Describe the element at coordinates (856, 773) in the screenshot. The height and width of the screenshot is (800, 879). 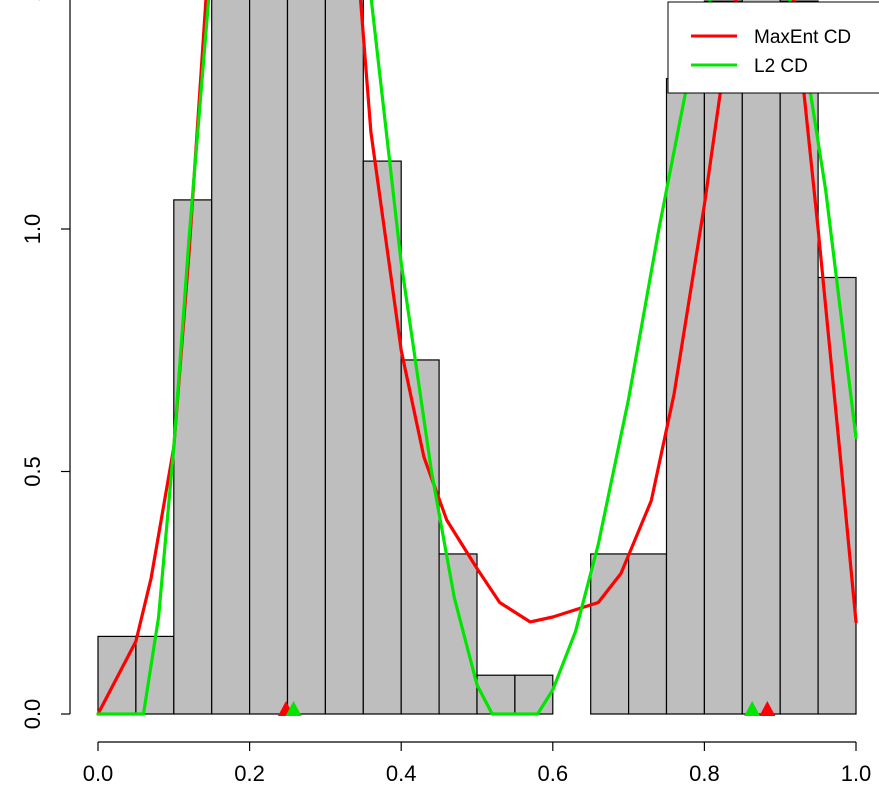
I see `x-tick-label: 1.0` at that location.